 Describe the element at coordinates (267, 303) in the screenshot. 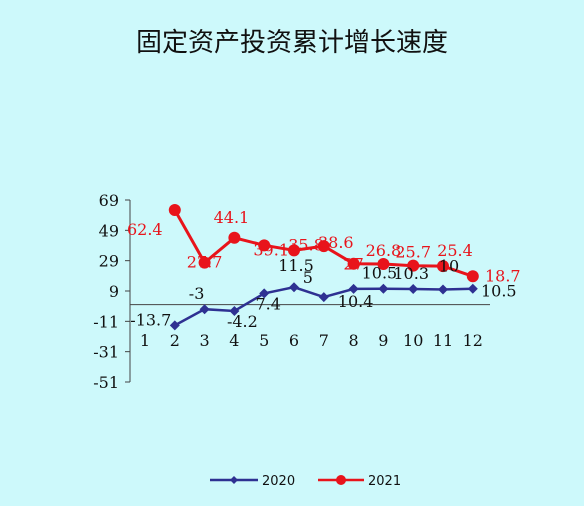

I see `data-label-2020: 7.4` at that location.